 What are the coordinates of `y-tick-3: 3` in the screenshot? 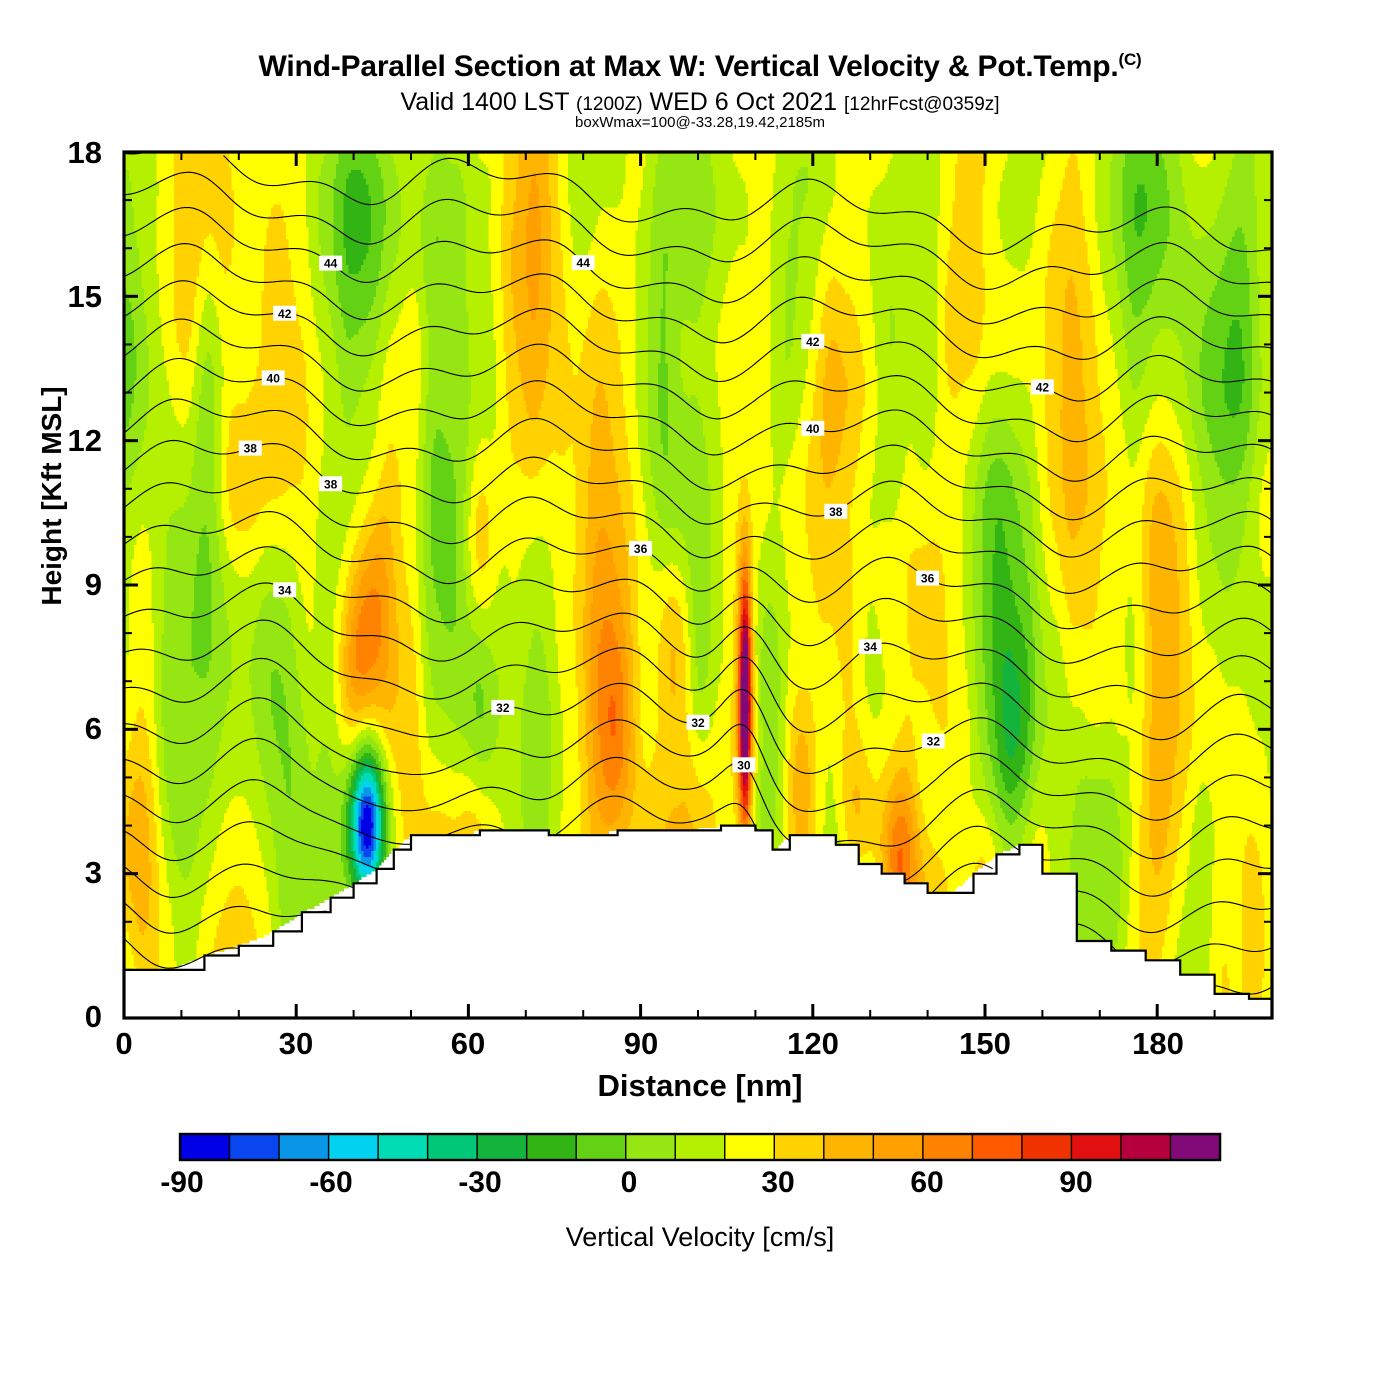 It's located at (93, 872).